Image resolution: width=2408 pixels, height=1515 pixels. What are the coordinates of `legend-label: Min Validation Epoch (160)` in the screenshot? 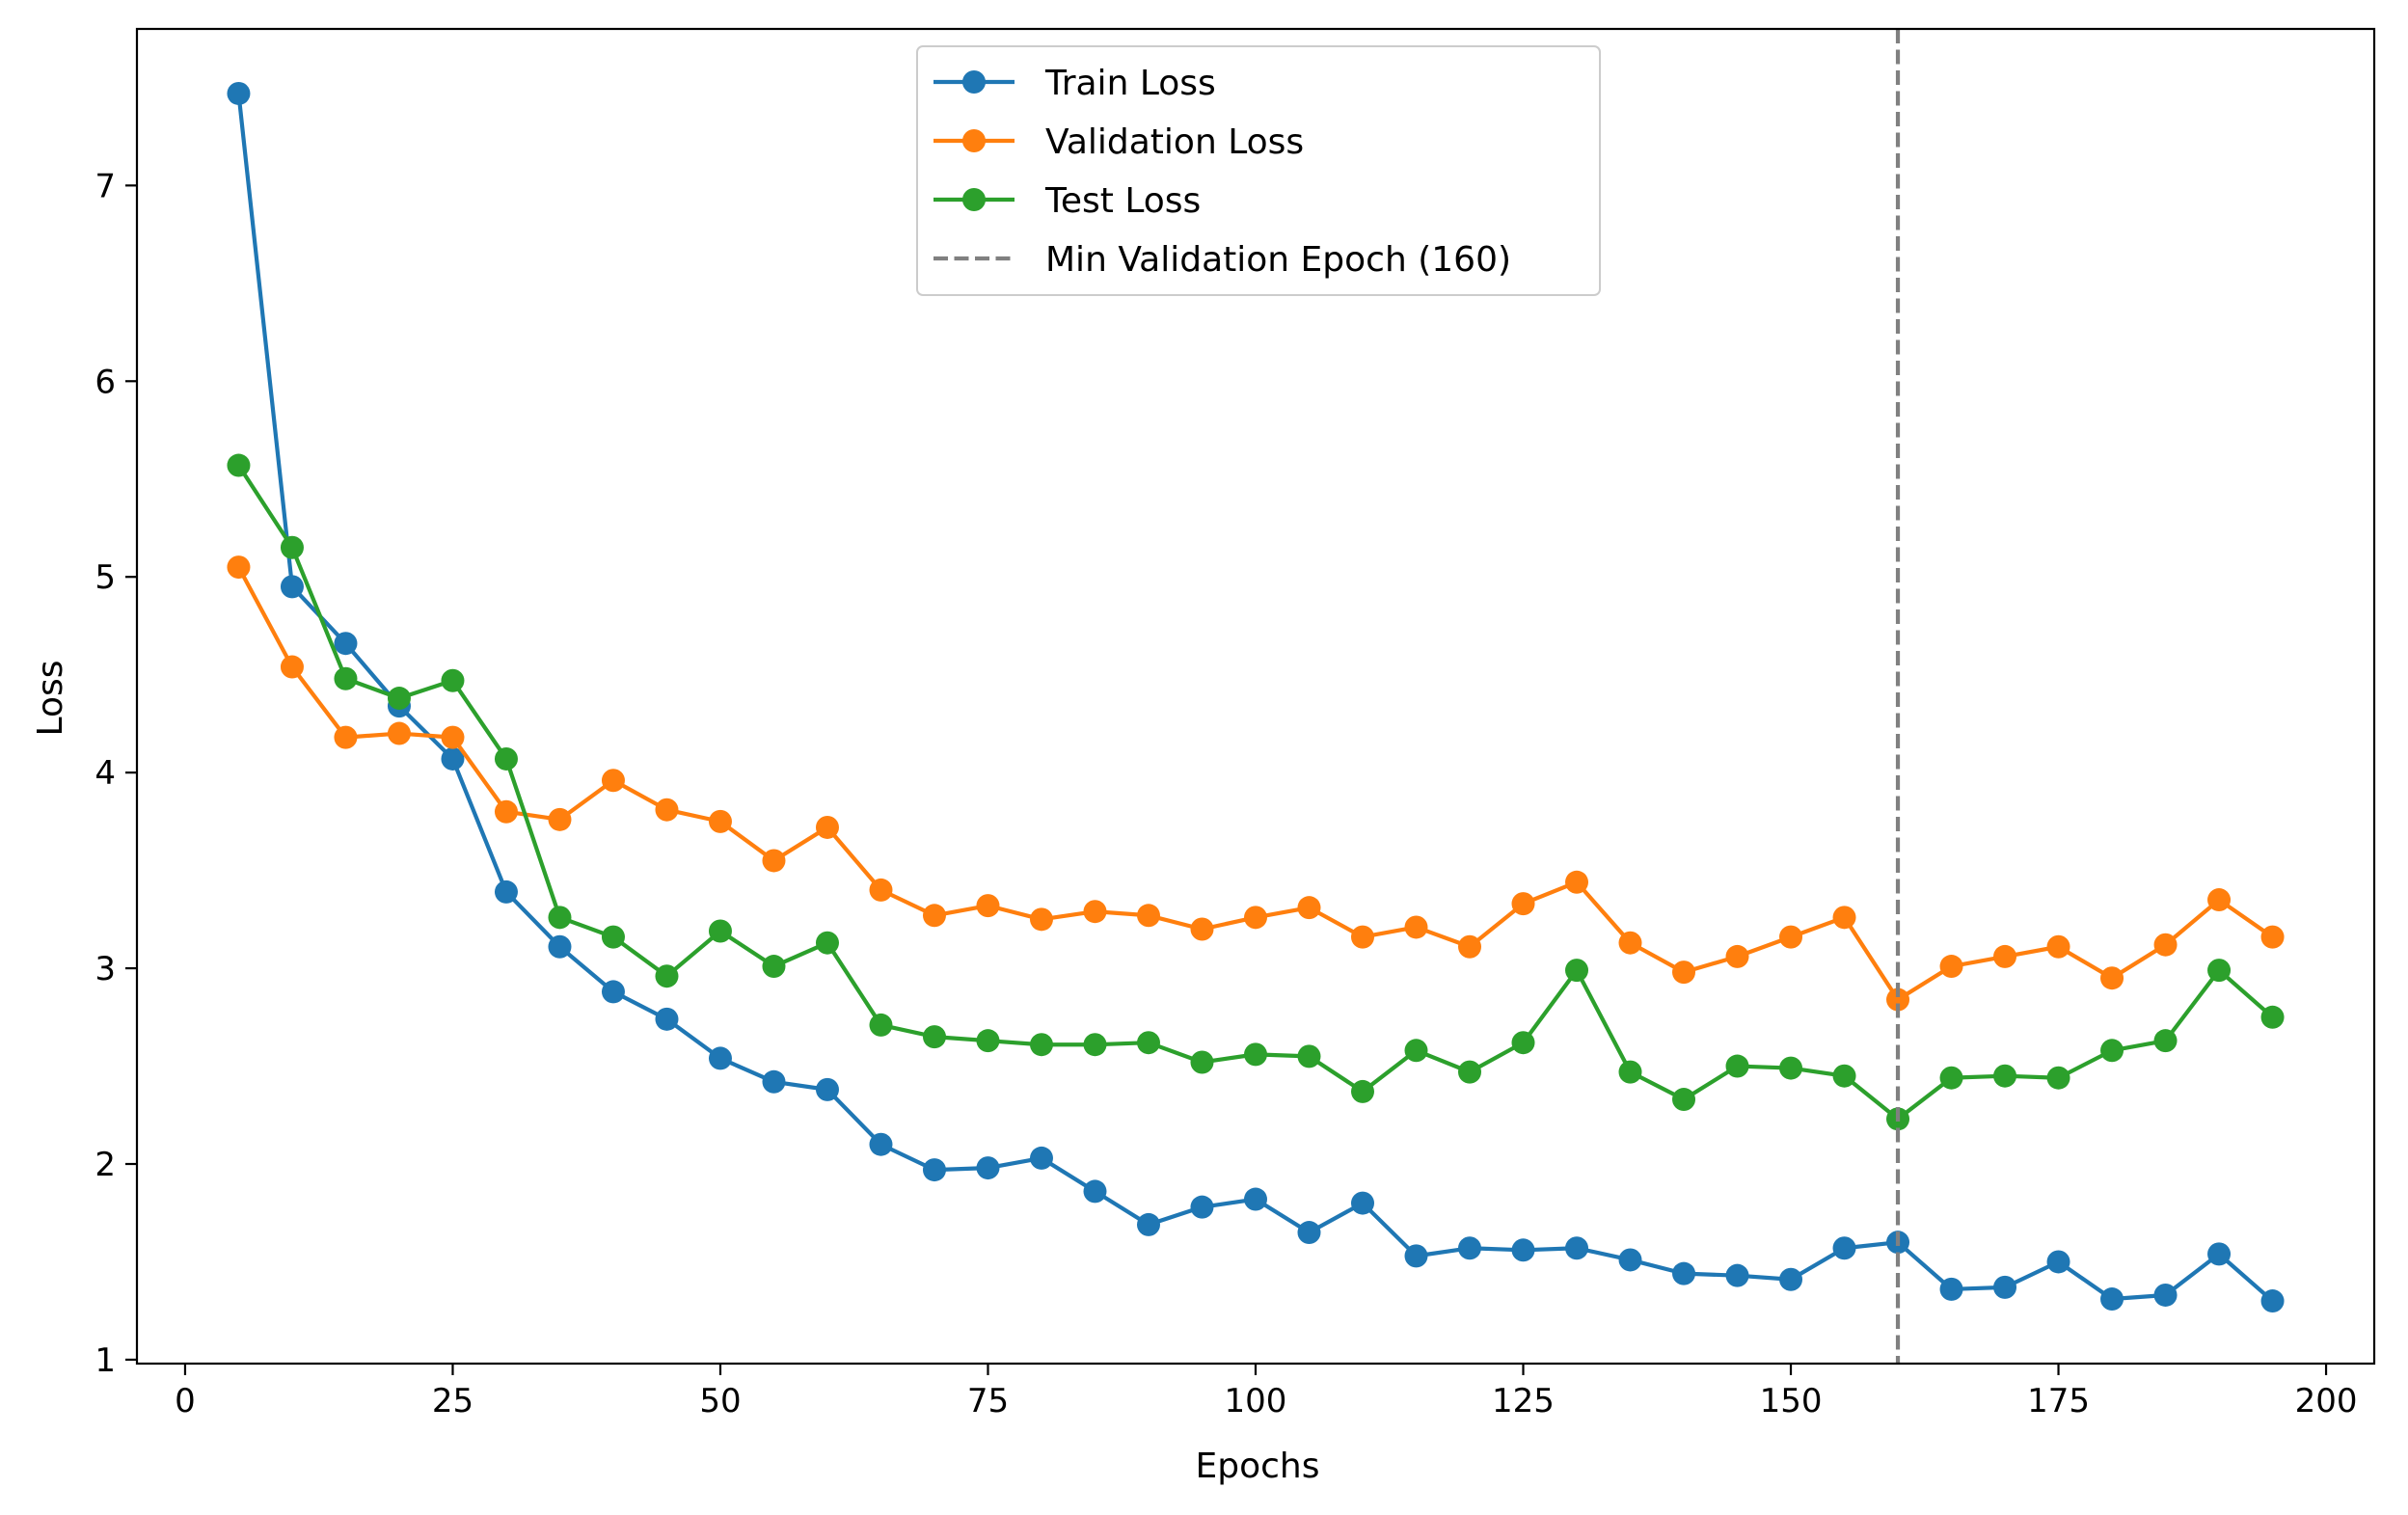 It's located at (1278, 260).